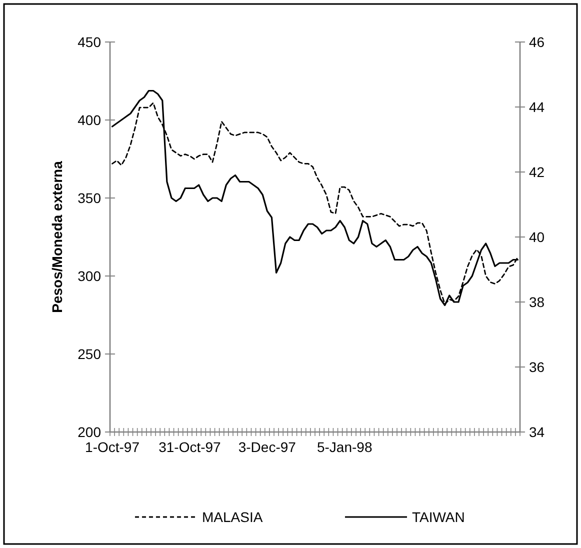  Describe the element at coordinates (190, 447) in the screenshot. I see `x-tick-label: 31-Oct-97` at that location.